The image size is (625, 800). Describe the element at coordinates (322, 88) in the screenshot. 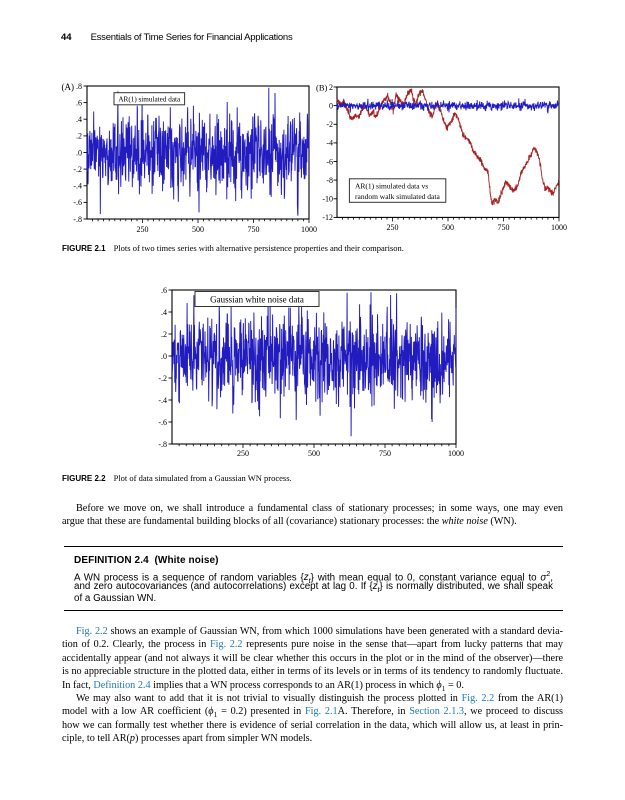

I see `svg-text: (B)` at that location.